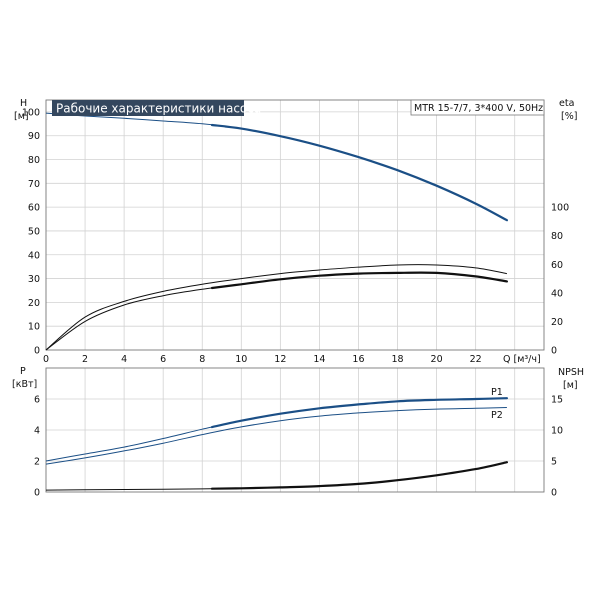  I want to click on h-tick-label: 50, so click(34, 231).